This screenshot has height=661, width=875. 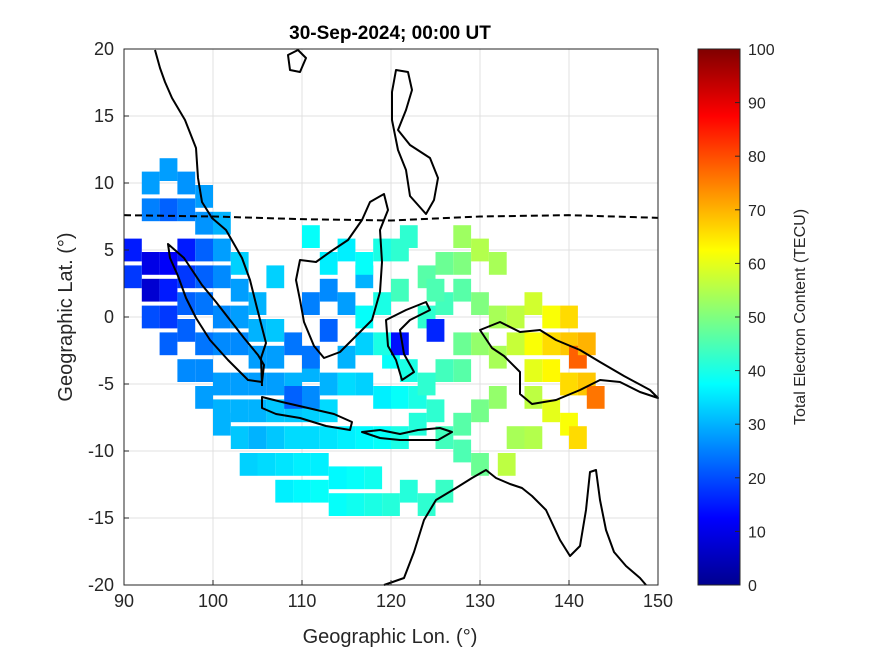 I want to click on x-tick-label: 90, so click(x=124, y=601).